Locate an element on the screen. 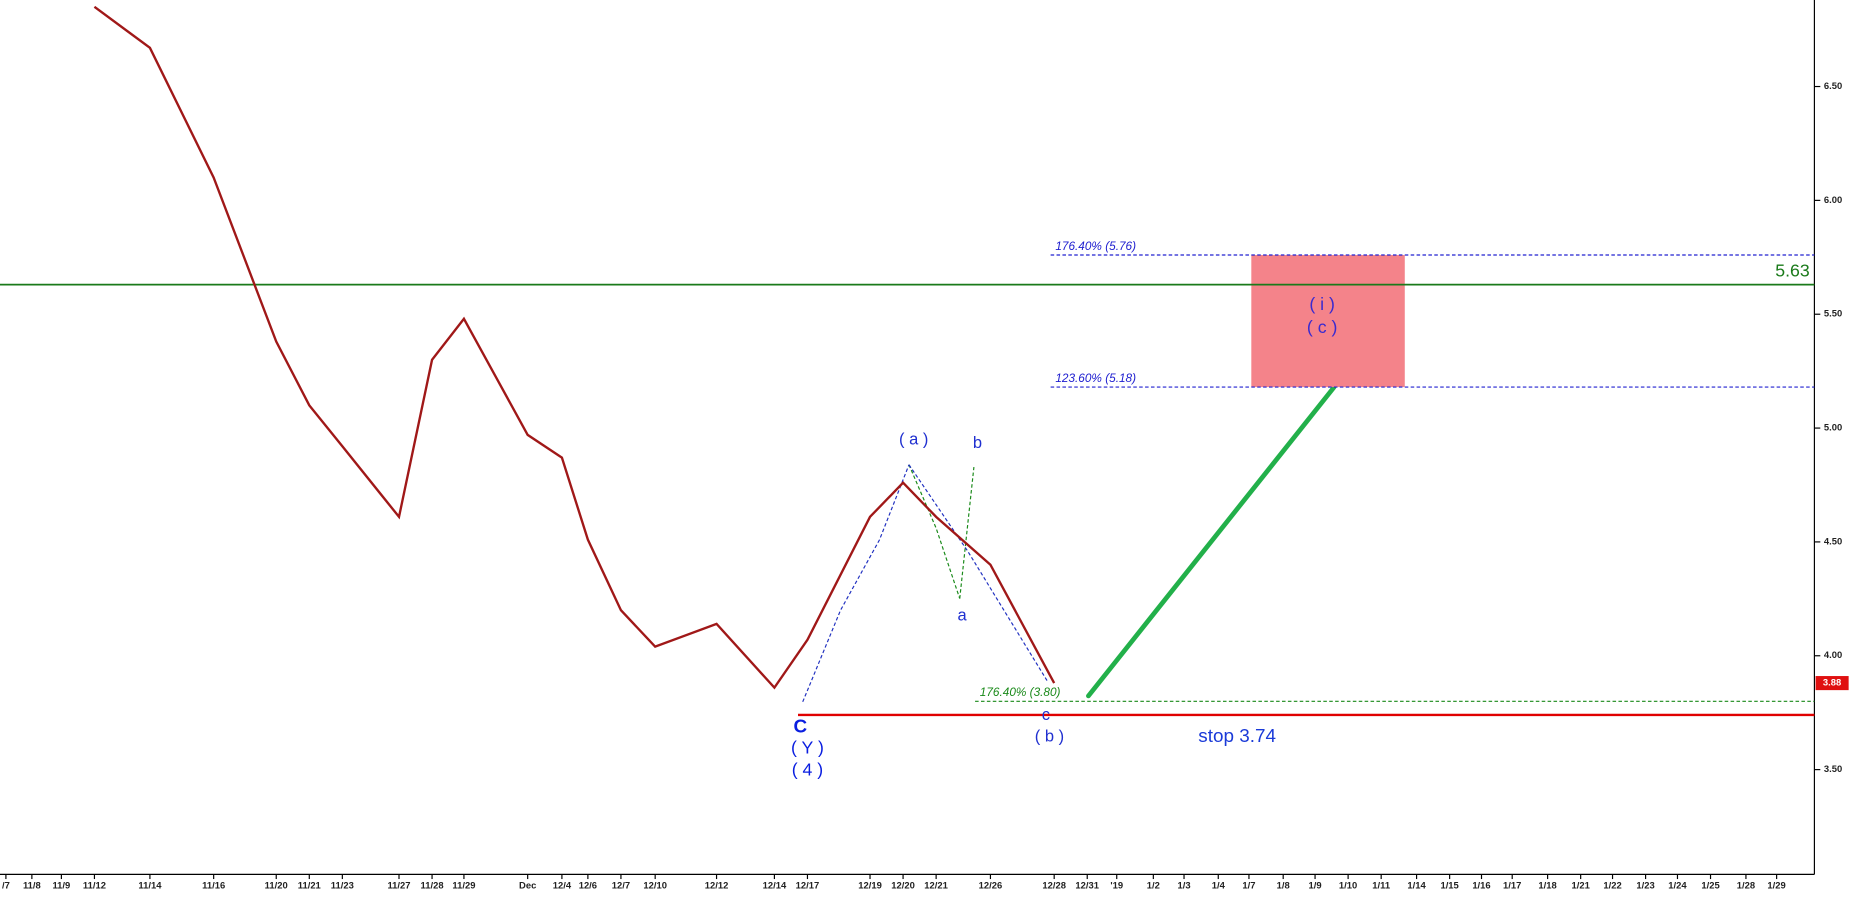  x-tick-label: /7 is located at coordinates (6, 885).